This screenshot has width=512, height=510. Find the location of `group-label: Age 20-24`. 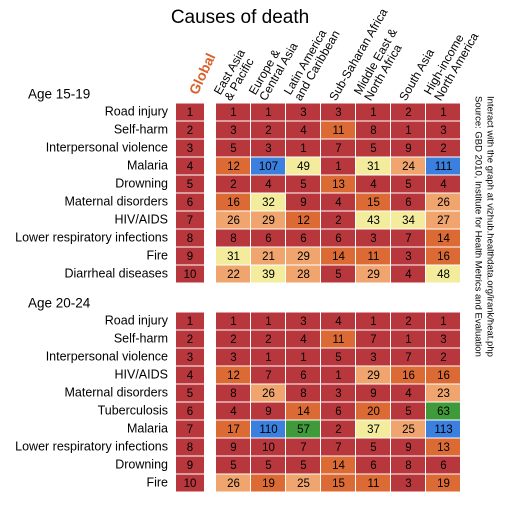

group-label: Age 20-24 is located at coordinates (59, 303).